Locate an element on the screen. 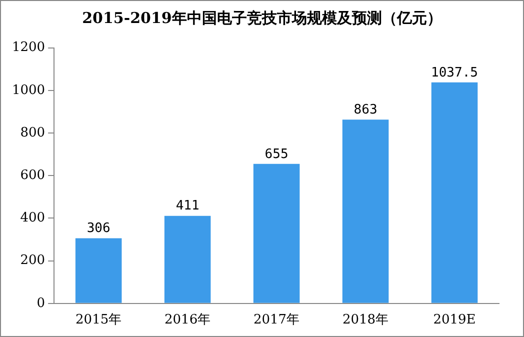 The image size is (524, 337). x-tick-label: 2016年 is located at coordinates (187, 320).